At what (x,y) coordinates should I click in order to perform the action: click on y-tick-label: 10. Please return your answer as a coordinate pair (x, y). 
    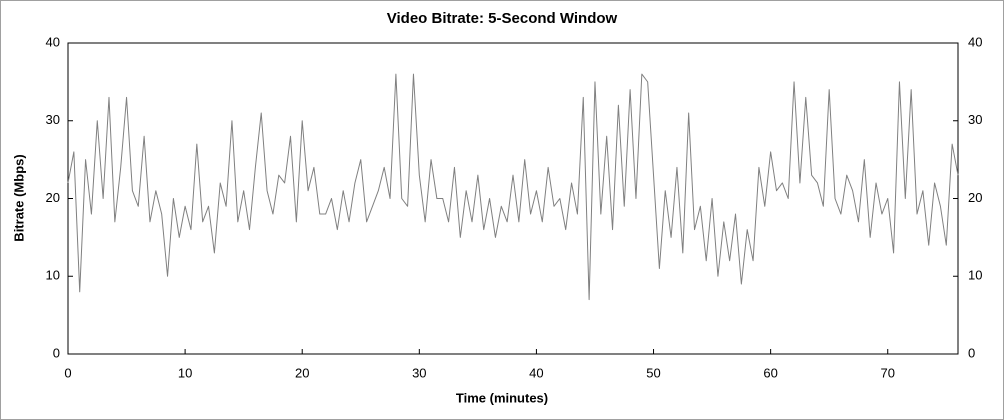
    Looking at the image, I should click on (53, 275).